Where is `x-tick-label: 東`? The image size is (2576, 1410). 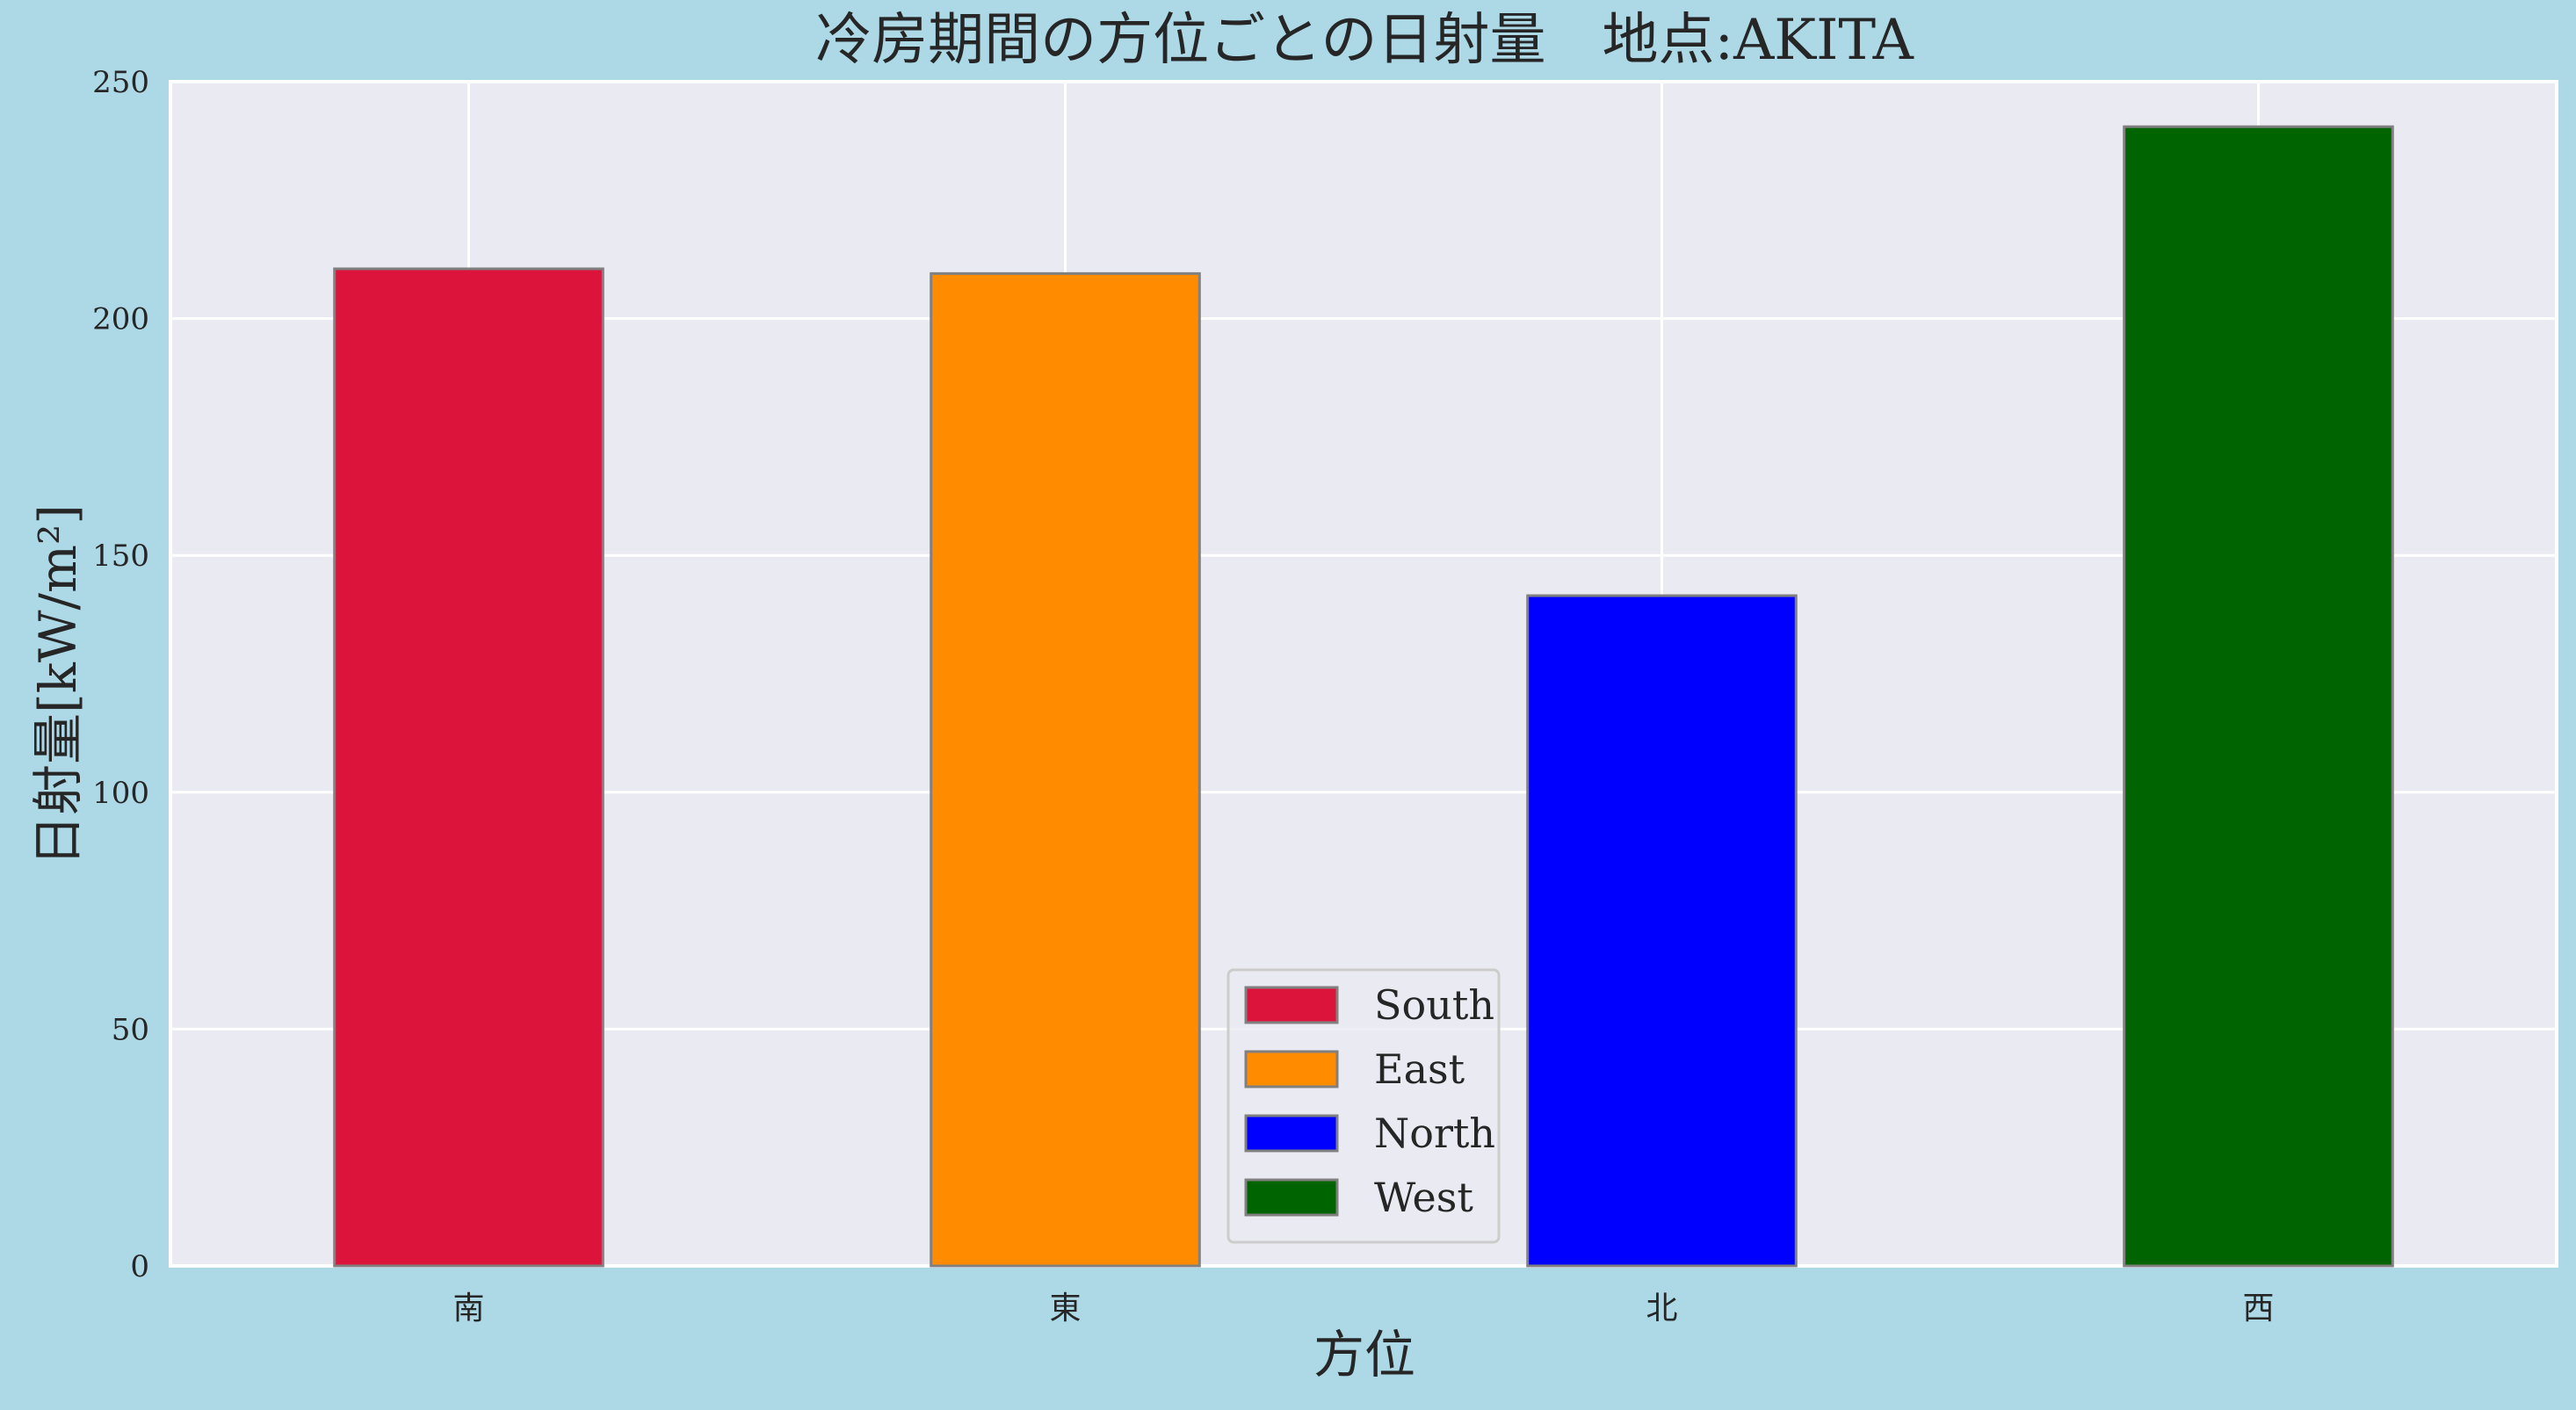 x-tick-label: 東 is located at coordinates (1065, 1309).